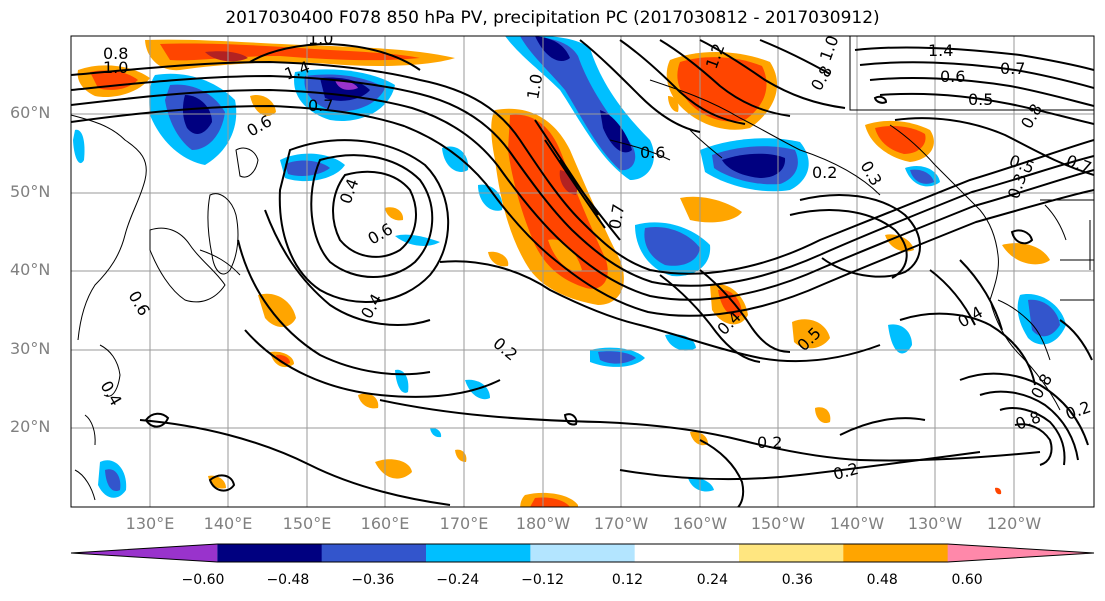  I want to click on lon-label: 140°E, so click(228, 523).